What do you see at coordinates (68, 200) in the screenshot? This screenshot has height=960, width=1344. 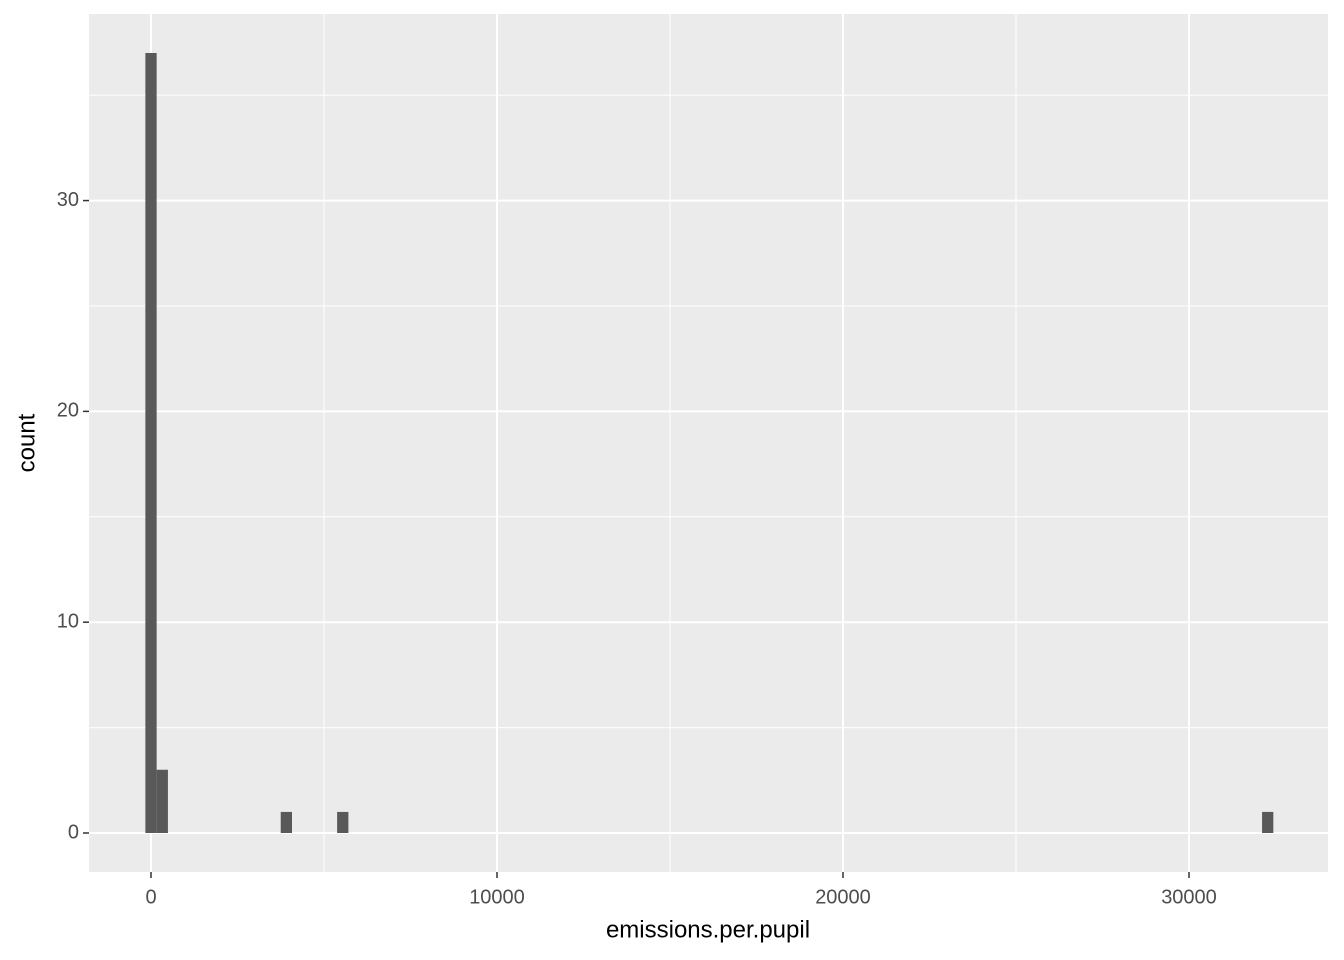 I see `y-tick-label: 30` at bounding box center [68, 200].